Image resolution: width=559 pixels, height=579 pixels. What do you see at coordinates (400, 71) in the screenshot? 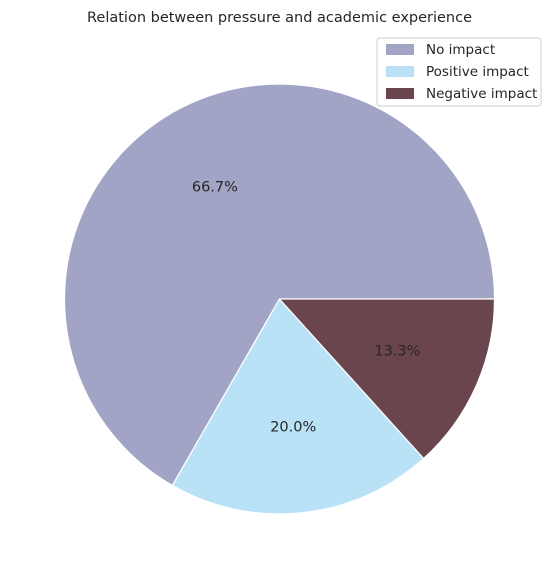
I see `legend-swatch-positive-impact` at bounding box center [400, 71].